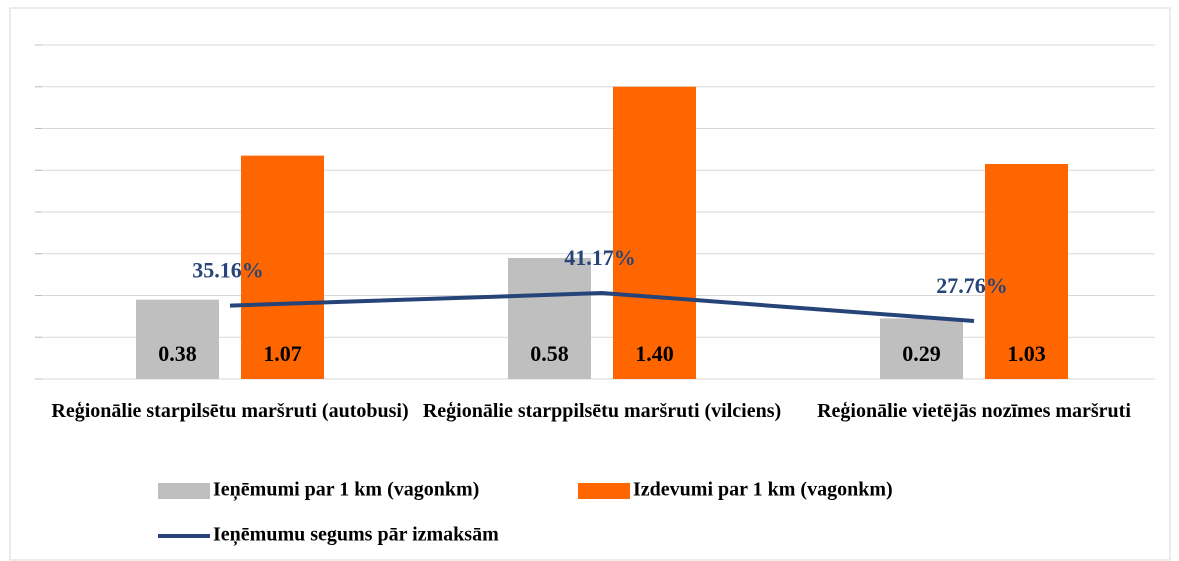 The width and height of the screenshot is (1179, 561). I want to click on legend-label: Izdevumi par 1 km (vagonkm), so click(763, 490).